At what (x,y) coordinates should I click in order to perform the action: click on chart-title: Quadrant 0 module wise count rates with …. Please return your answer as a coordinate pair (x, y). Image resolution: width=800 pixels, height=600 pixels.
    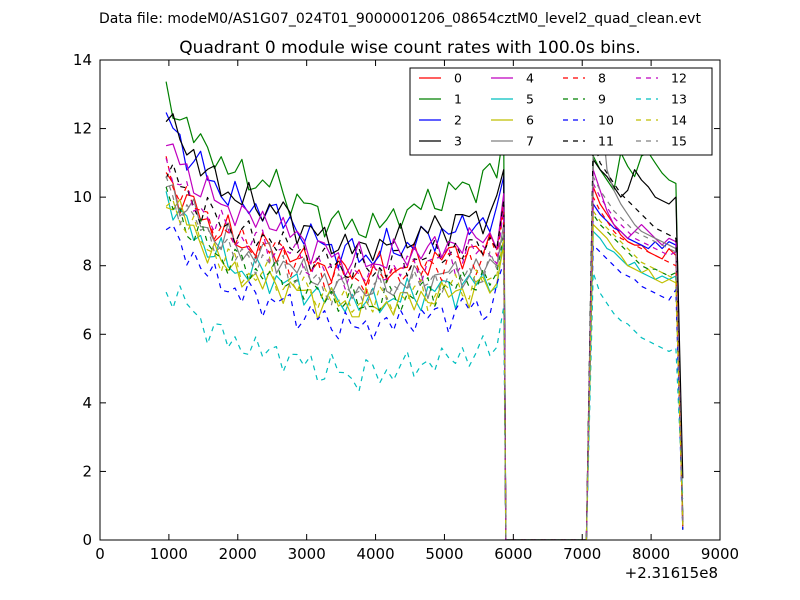
    Looking at the image, I should click on (409, 48).